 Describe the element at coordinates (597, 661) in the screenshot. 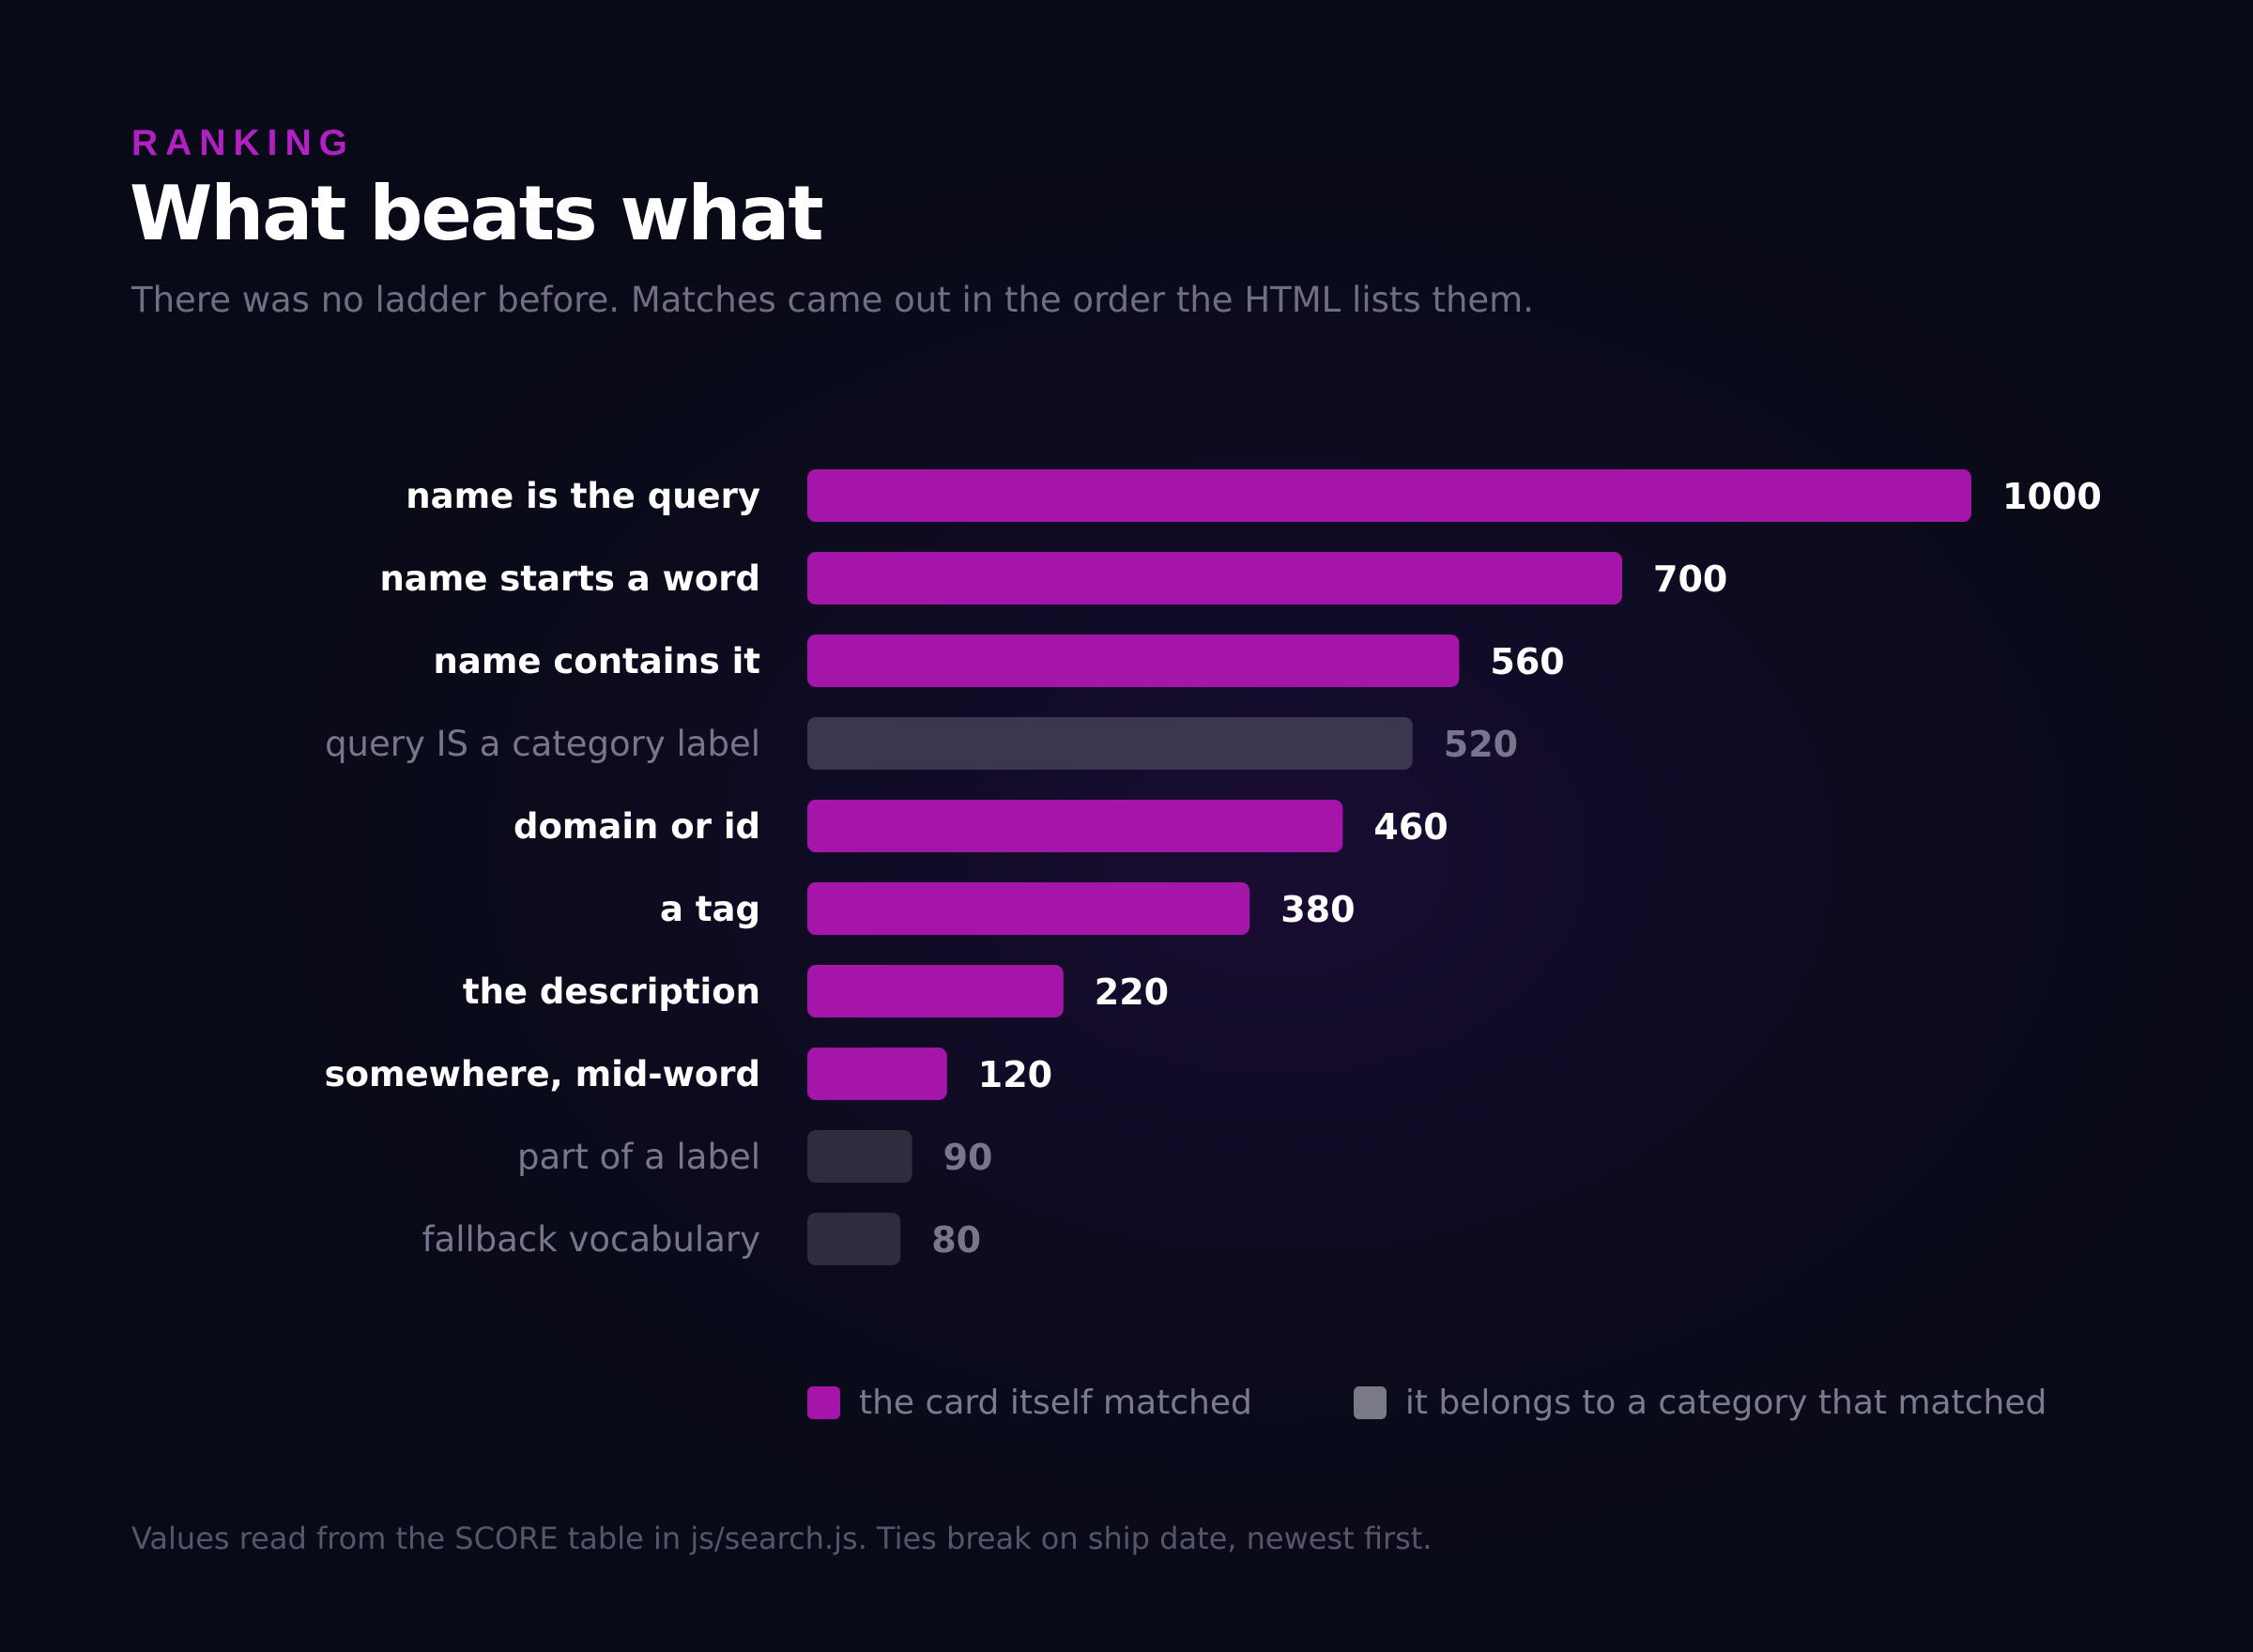

I see `category-label: name contains it` at that location.